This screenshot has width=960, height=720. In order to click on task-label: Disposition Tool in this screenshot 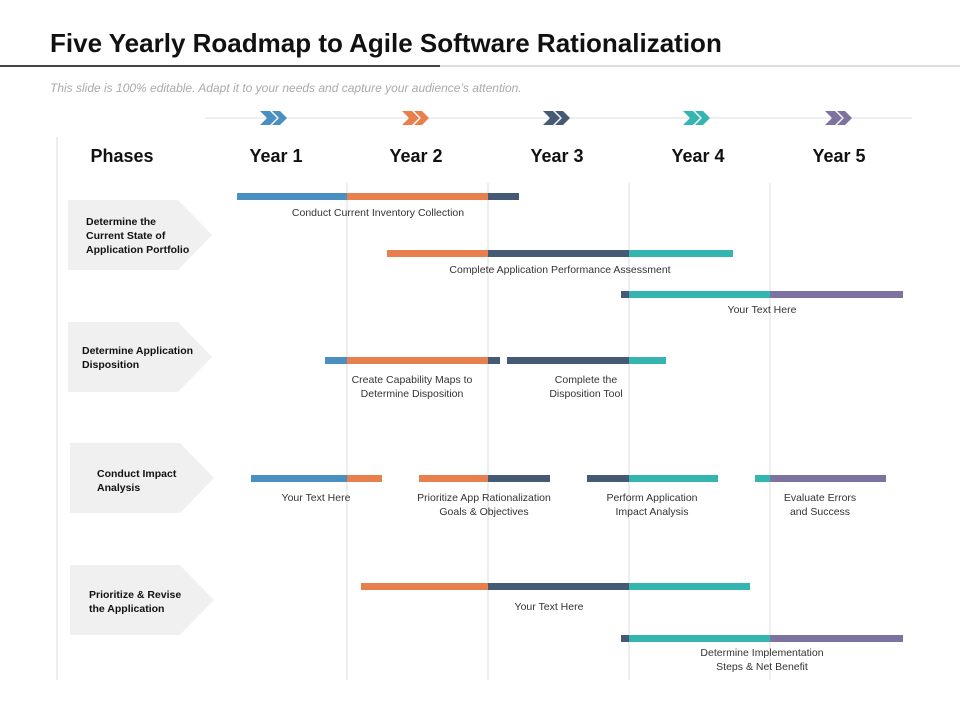, I will do `click(585, 394)`.